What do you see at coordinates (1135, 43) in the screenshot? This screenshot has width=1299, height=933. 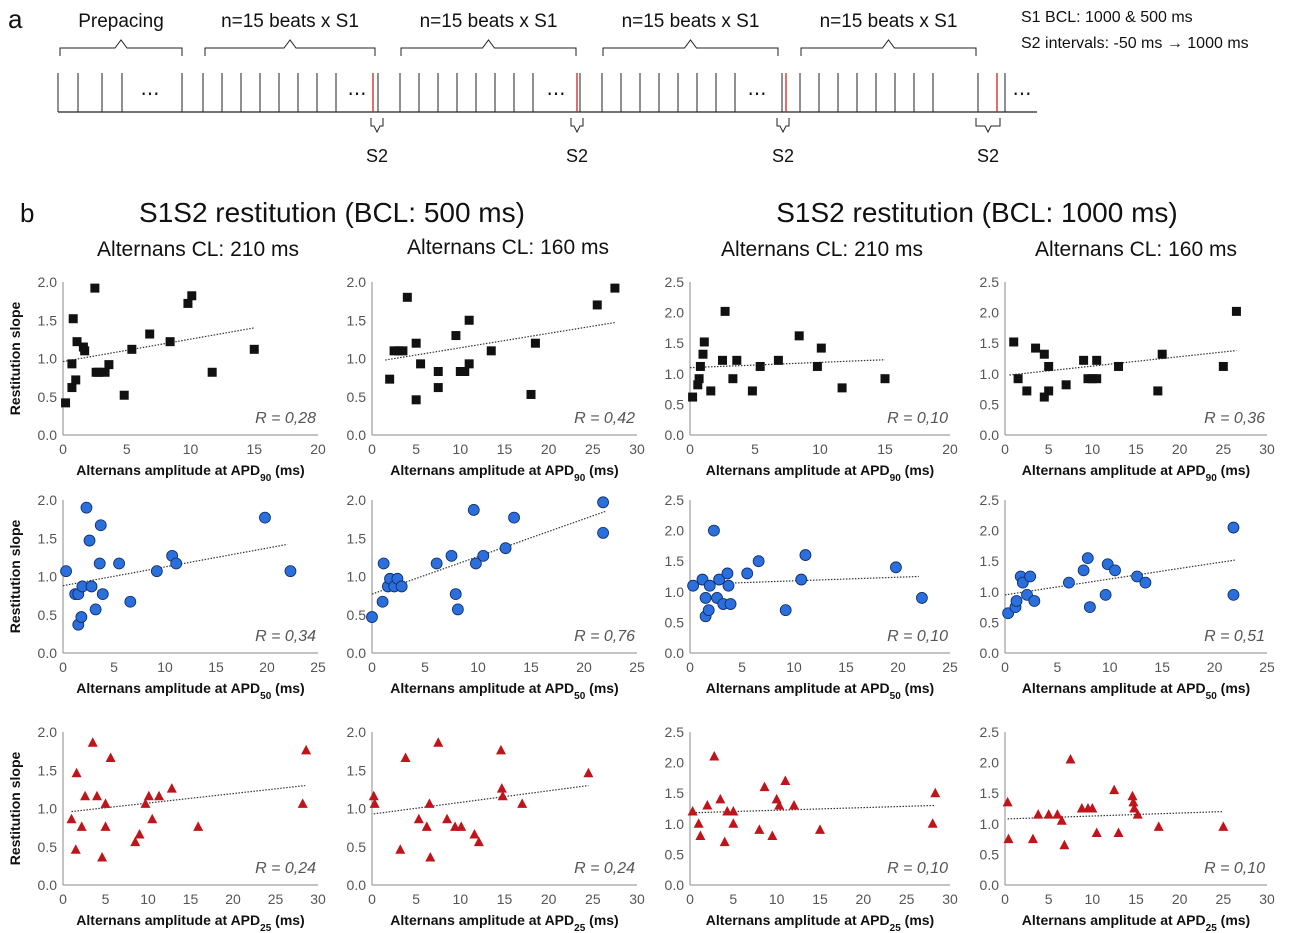 I see `s2-intervals-info: S2 intervals: -50 ms → 1000 ms` at bounding box center [1135, 43].